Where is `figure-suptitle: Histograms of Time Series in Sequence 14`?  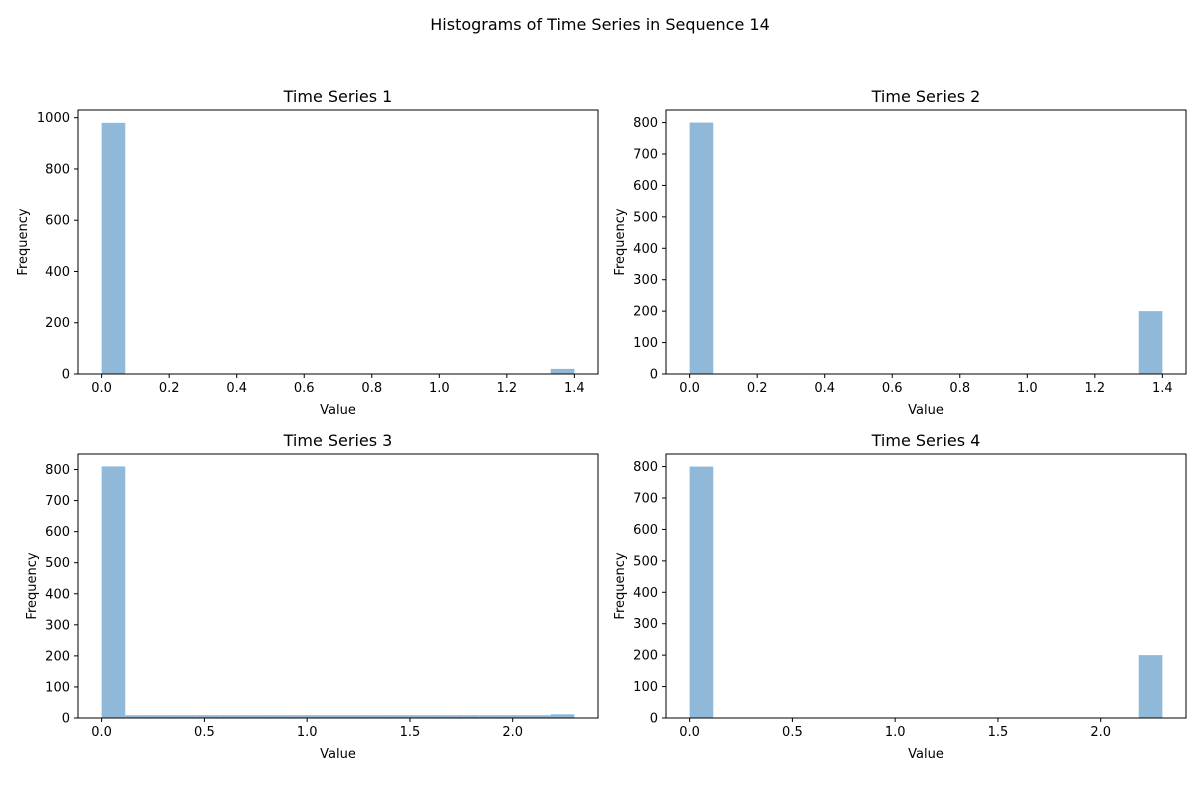 figure-suptitle: Histograms of Time Series in Sequence 14 is located at coordinates (600, 24).